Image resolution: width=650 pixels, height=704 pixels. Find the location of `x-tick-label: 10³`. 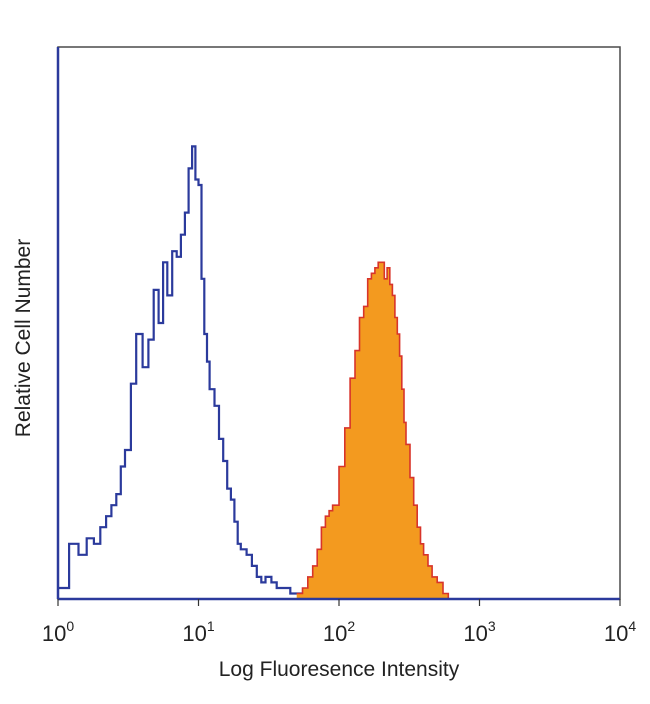

x-tick-label: 10³ is located at coordinates (479, 632).